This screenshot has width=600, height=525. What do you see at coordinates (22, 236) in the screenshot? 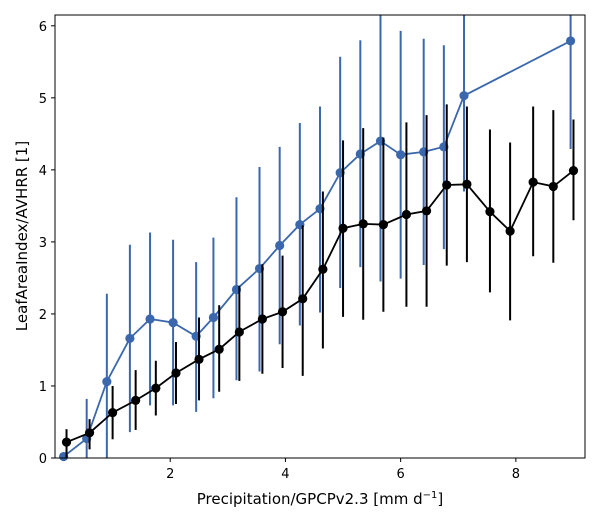
I see `y-axis-label: LeafAreaIndex/AVHRR [1]` at bounding box center [22, 236].